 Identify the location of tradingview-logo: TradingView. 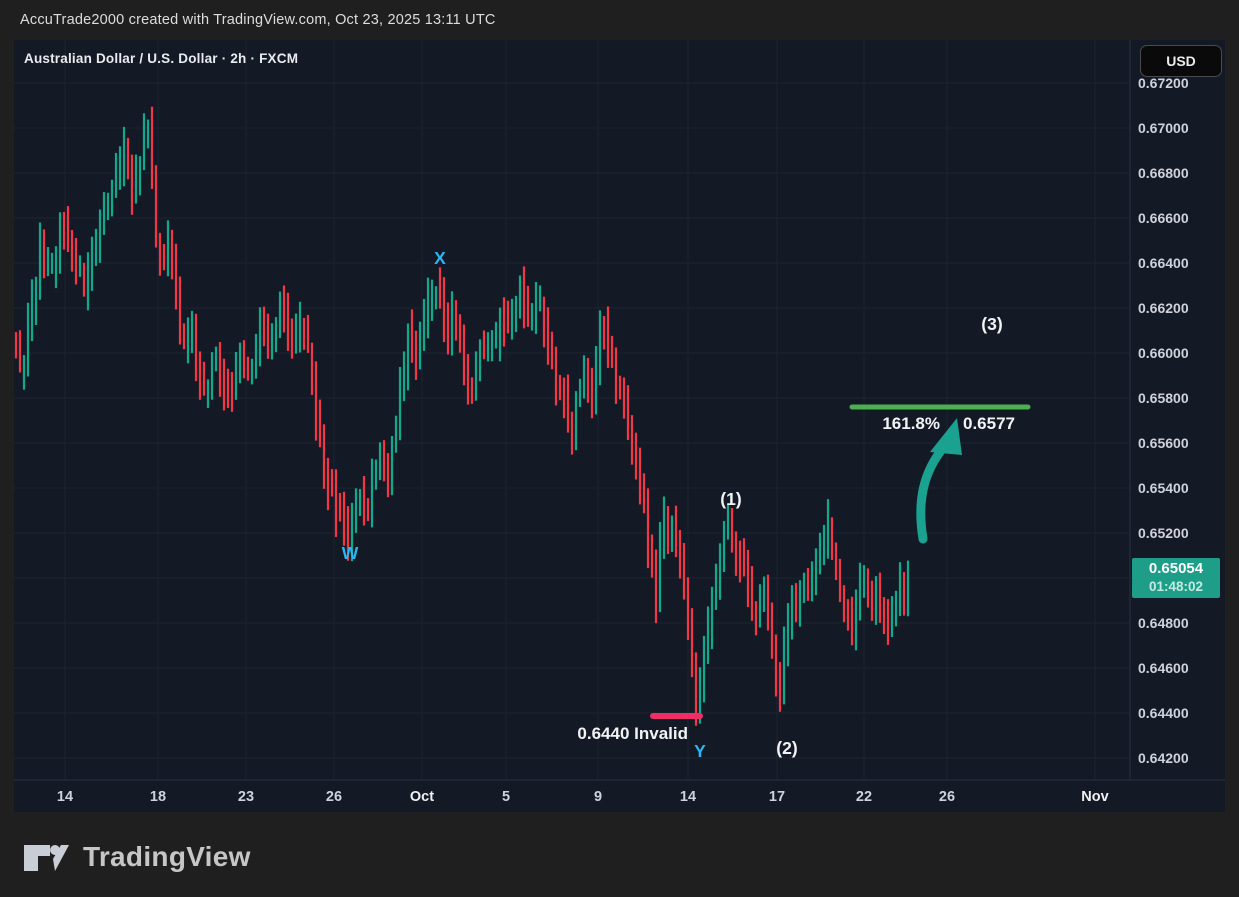
(136, 857).